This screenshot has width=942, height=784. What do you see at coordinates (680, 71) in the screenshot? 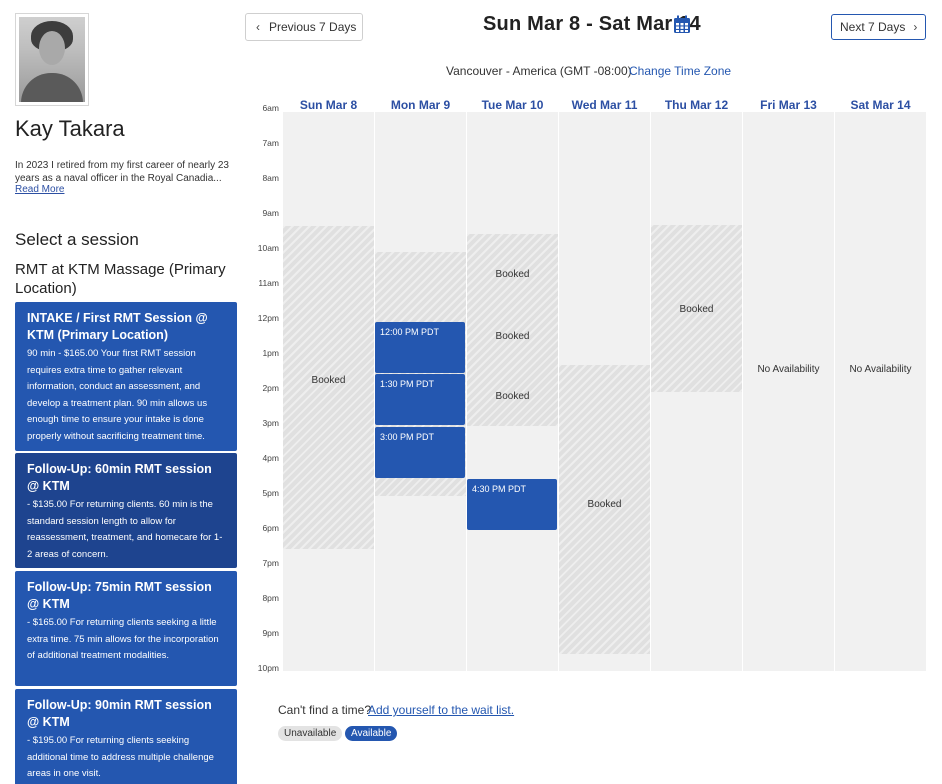
I see `change-timezone-link: Change Time Zone` at bounding box center [680, 71].